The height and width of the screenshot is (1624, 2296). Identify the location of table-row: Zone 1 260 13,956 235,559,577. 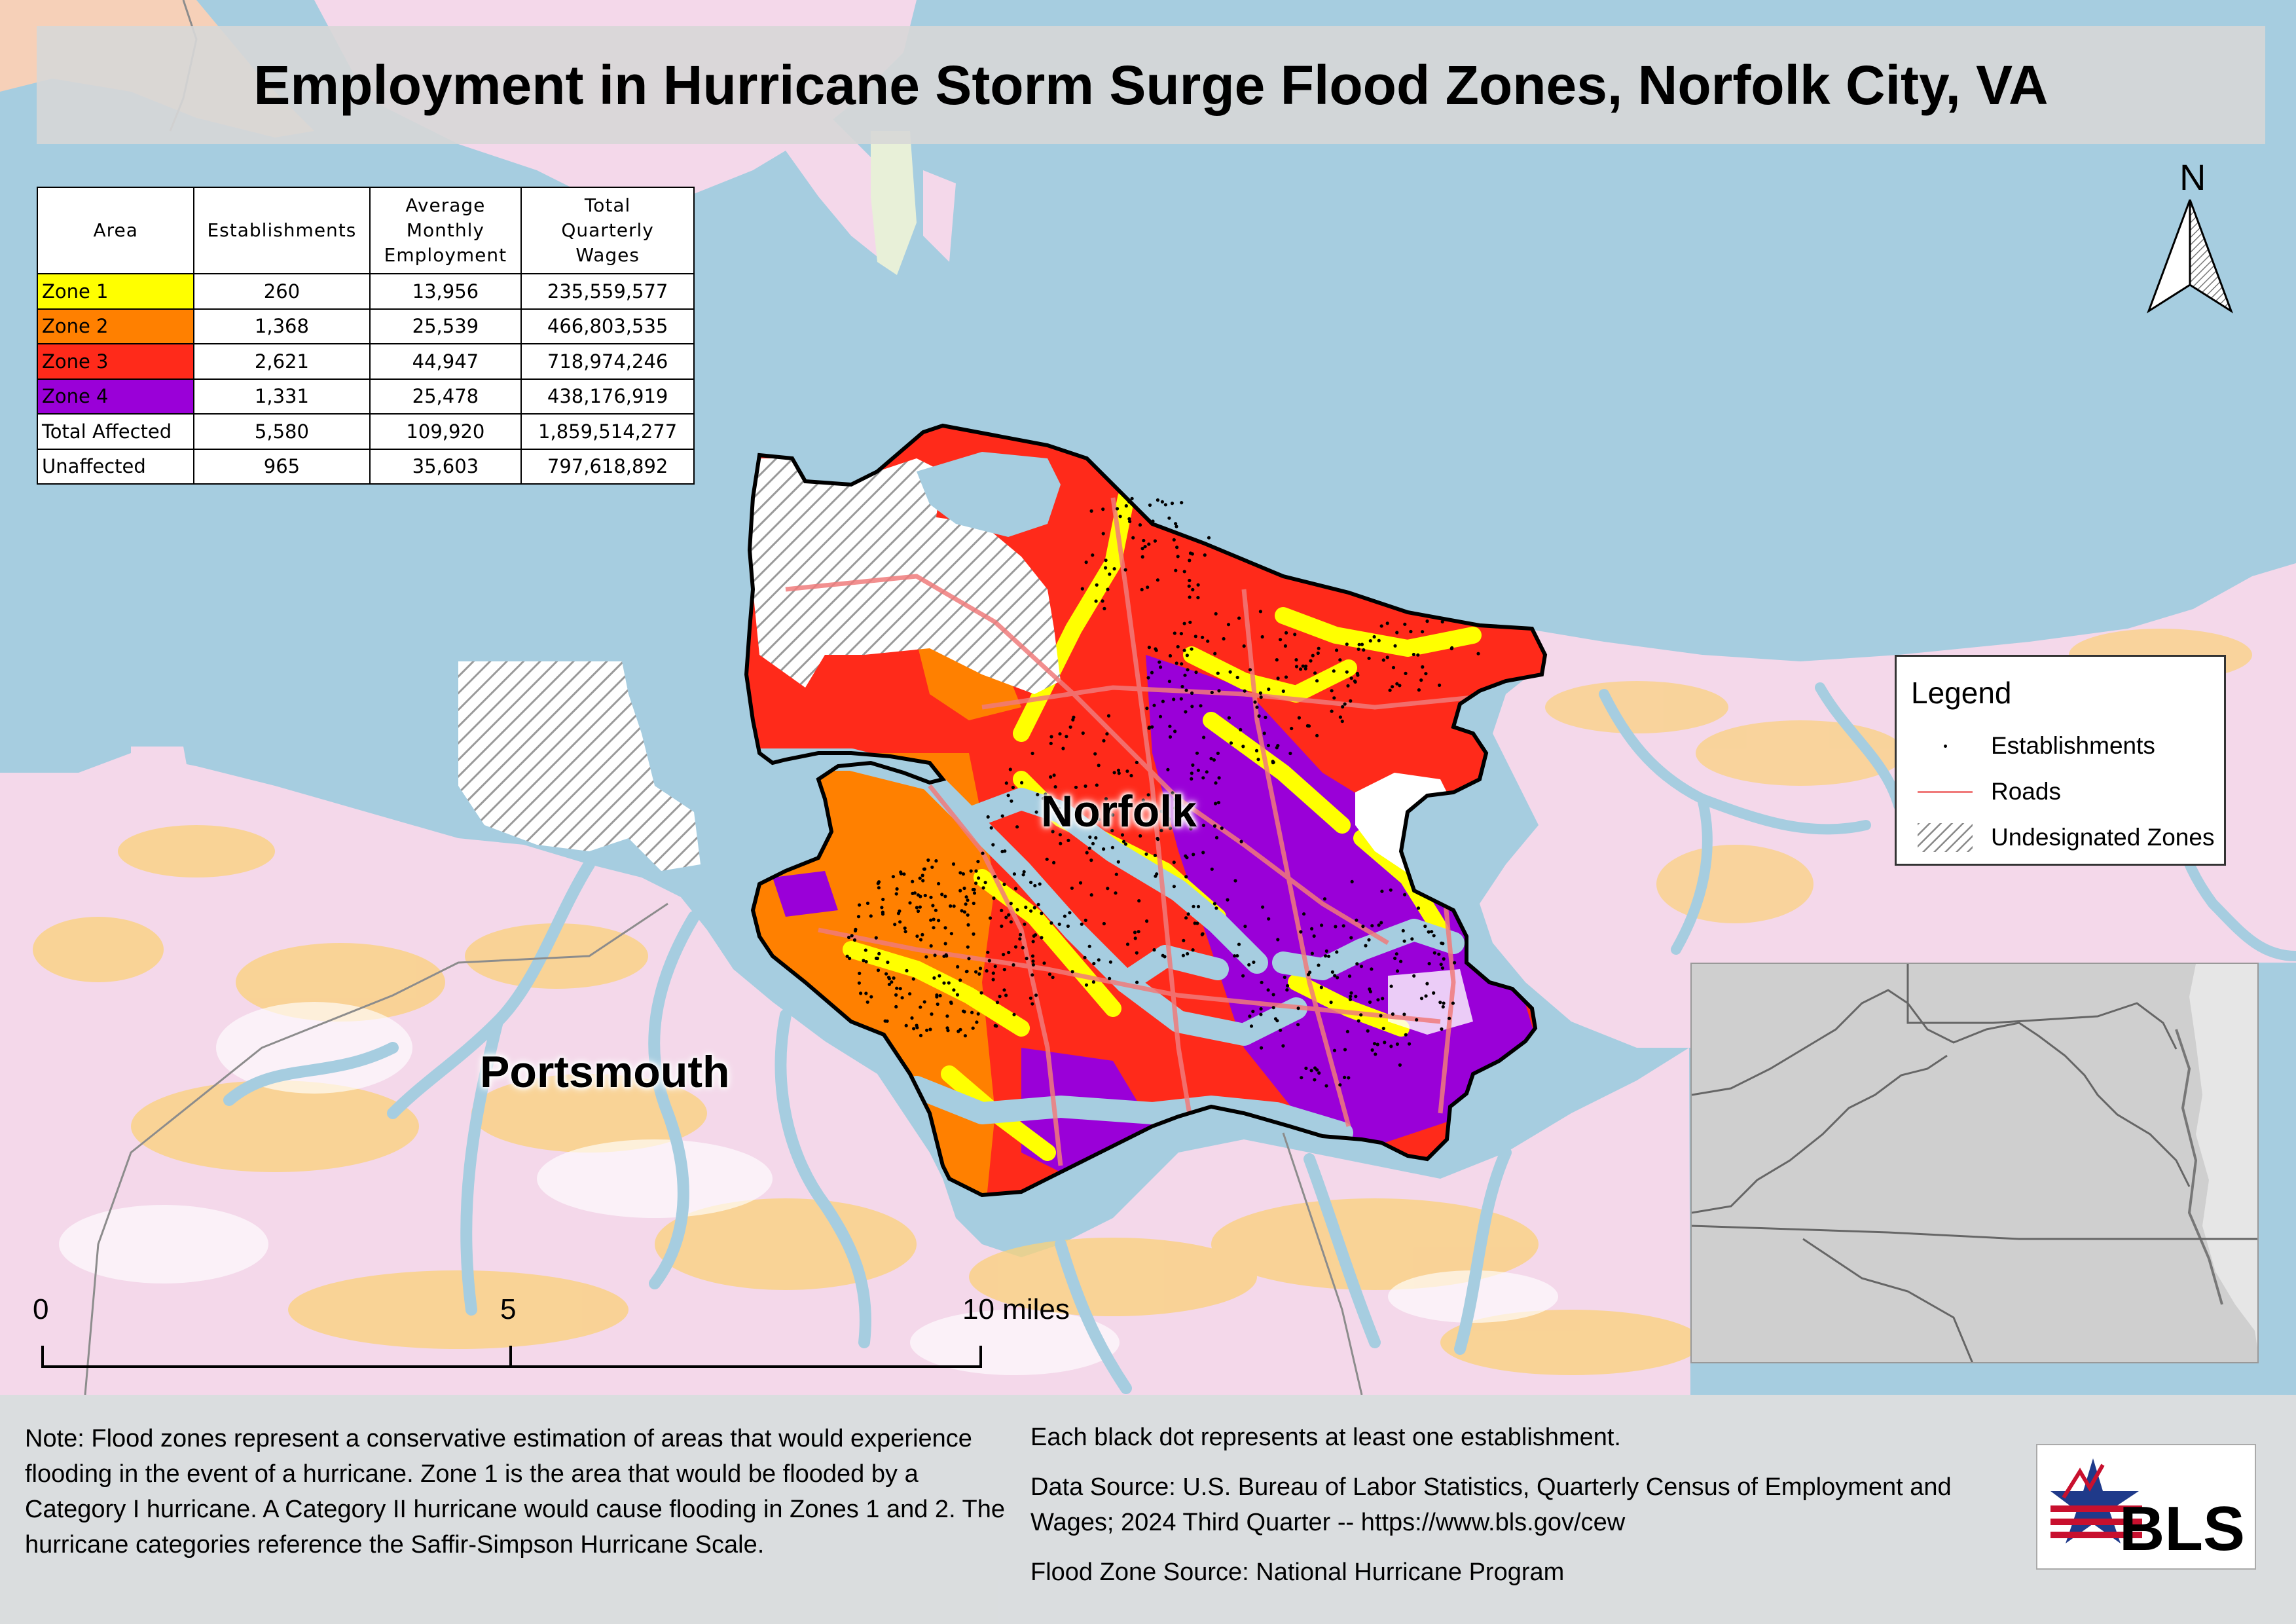
(365, 291).